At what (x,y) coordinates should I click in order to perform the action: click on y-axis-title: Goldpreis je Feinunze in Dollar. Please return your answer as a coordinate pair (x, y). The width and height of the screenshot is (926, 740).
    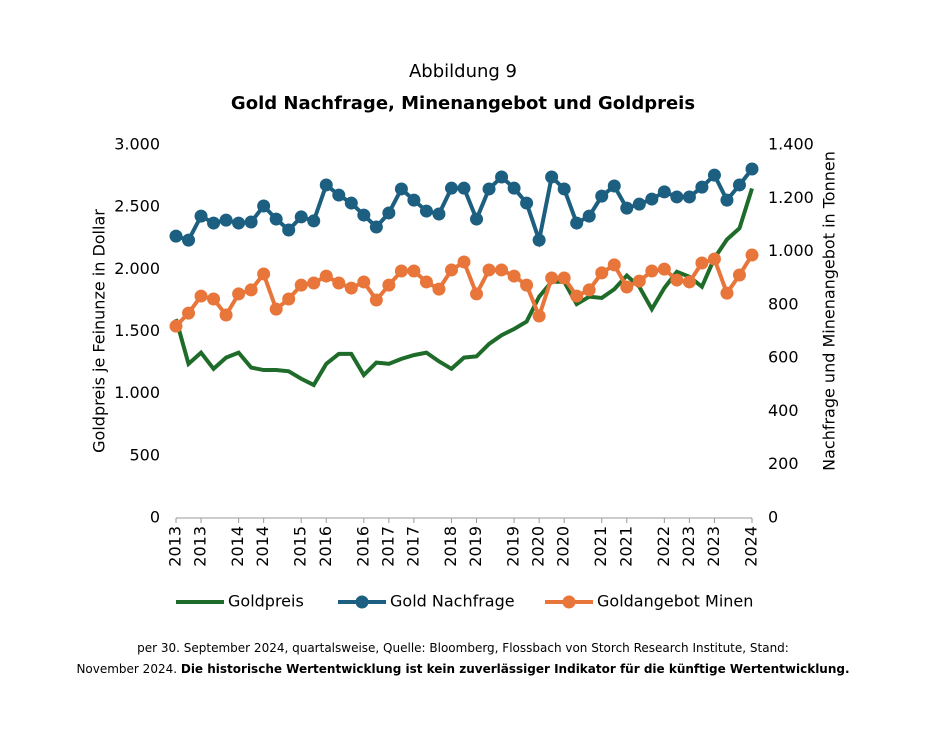
    Looking at the image, I should click on (99, 331).